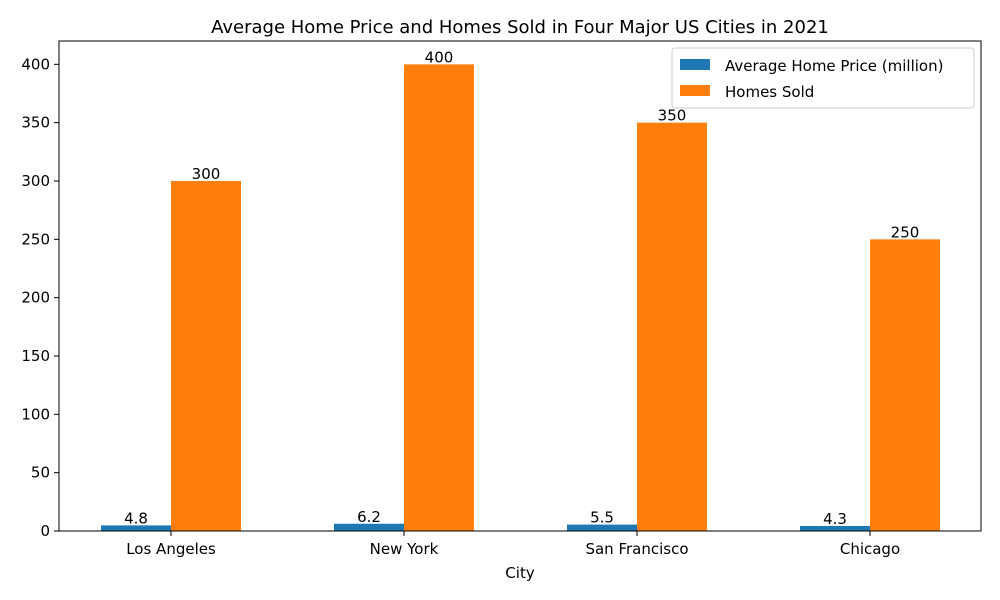  I want to click on bar-price-san-francisco, so click(602, 527).